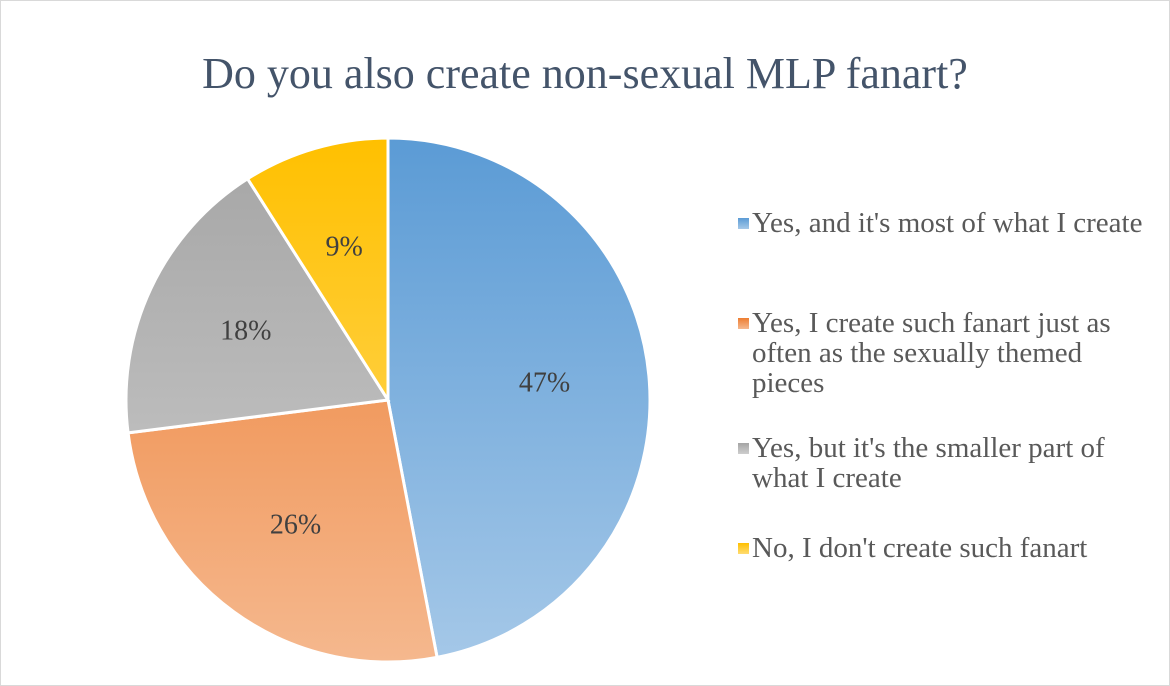  What do you see at coordinates (343, 246) in the screenshot?
I see `data-label: 9%` at bounding box center [343, 246].